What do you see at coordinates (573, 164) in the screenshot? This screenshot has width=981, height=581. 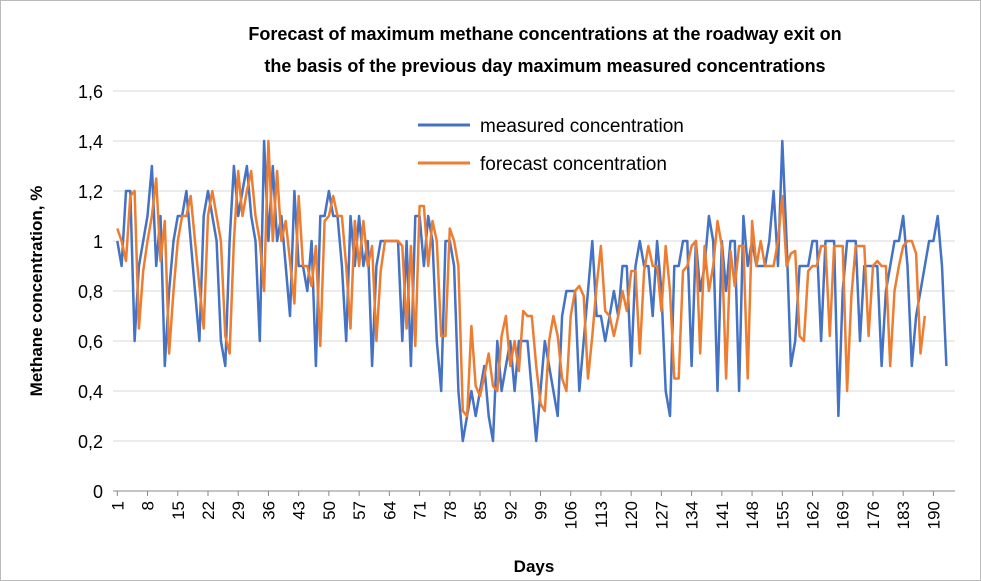 I see `legend-label: forecast concentration` at bounding box center [573, 164].